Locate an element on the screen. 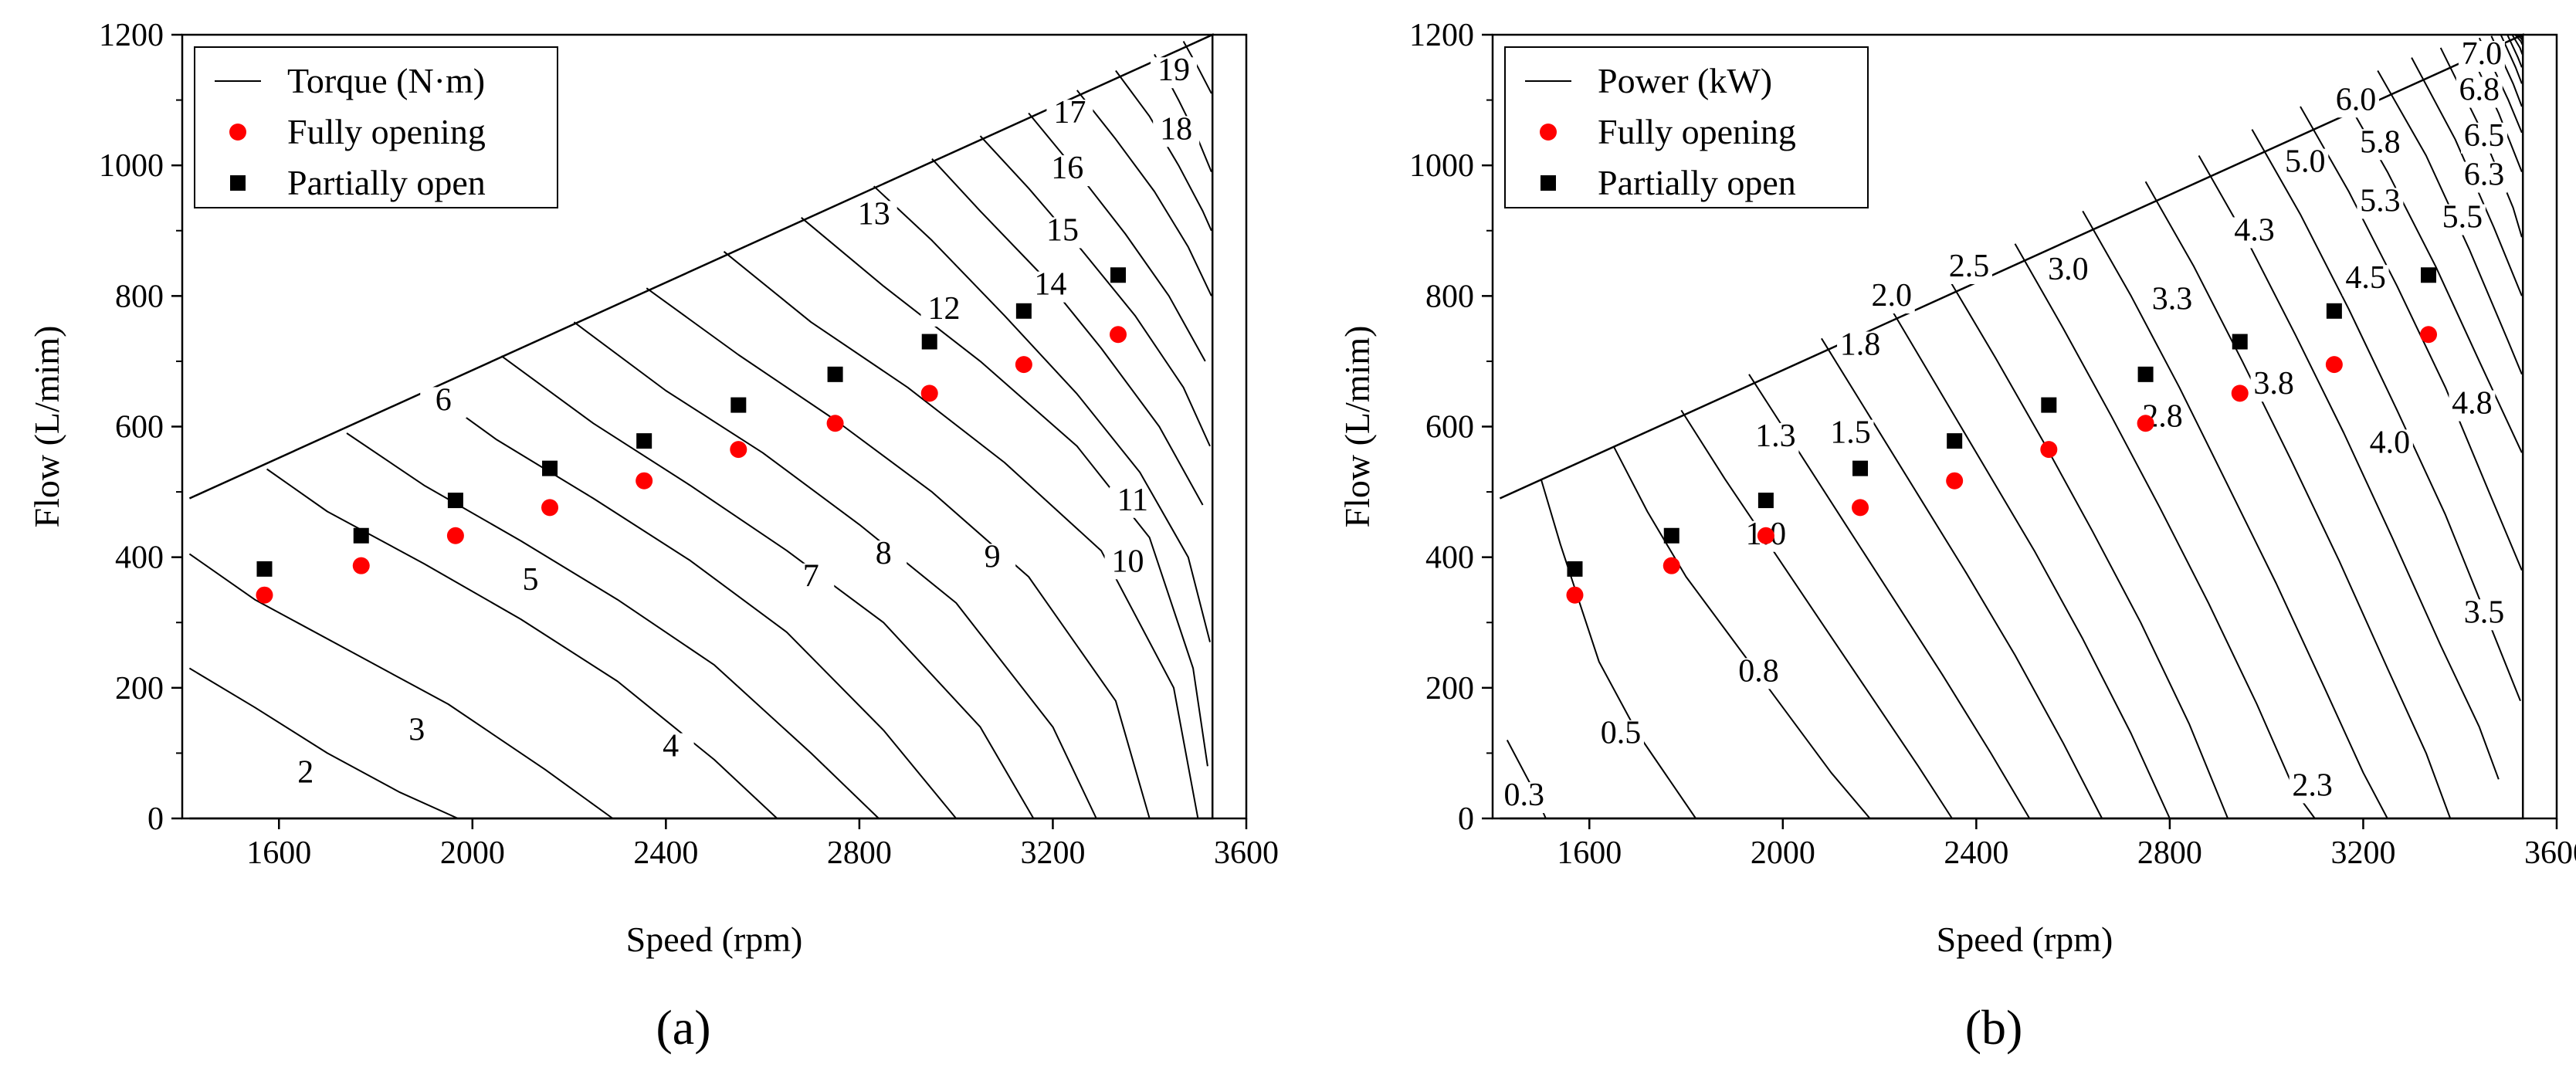 This screenshot has height=1074, width=2576. contour-label: 5.0 is located at coordinates (2305, 162).